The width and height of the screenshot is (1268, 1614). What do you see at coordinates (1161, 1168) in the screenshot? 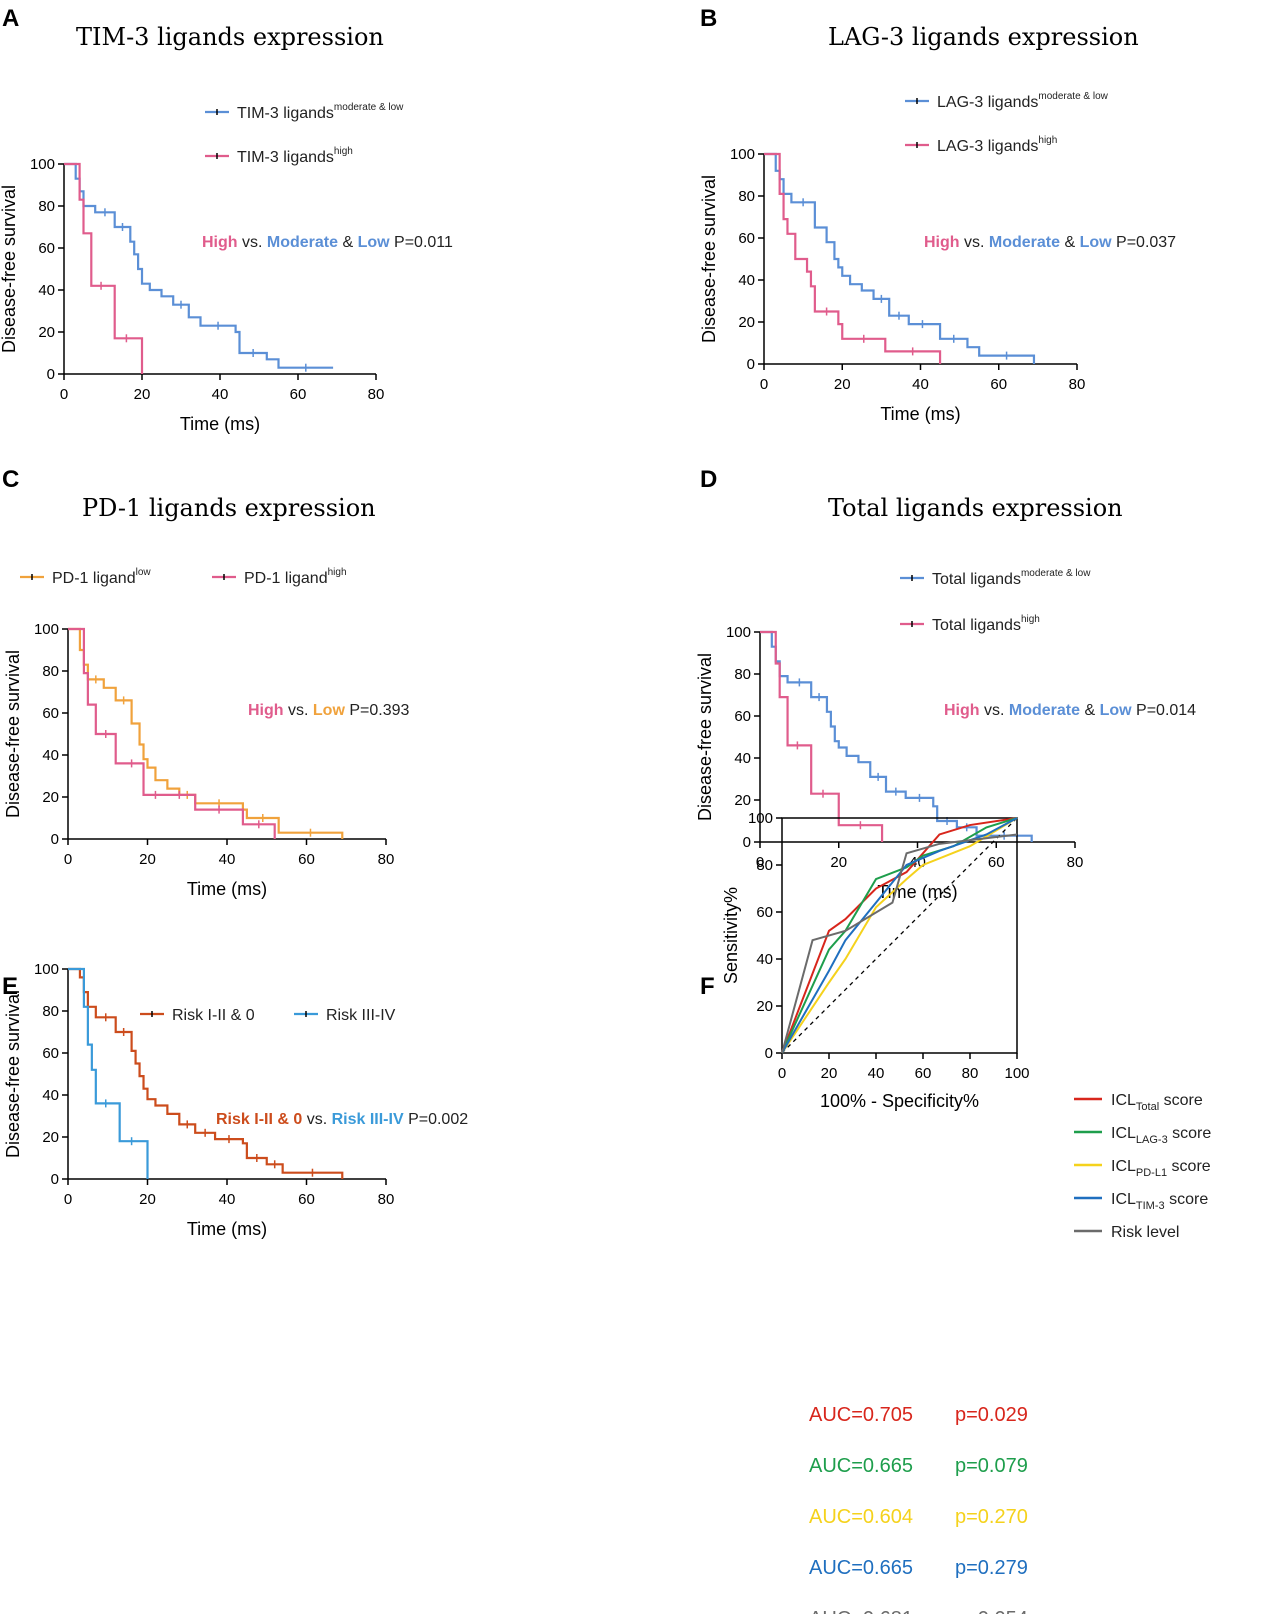
I see `legend-label: ICLPD-L1 score` at bounding box center [1161, 1168].